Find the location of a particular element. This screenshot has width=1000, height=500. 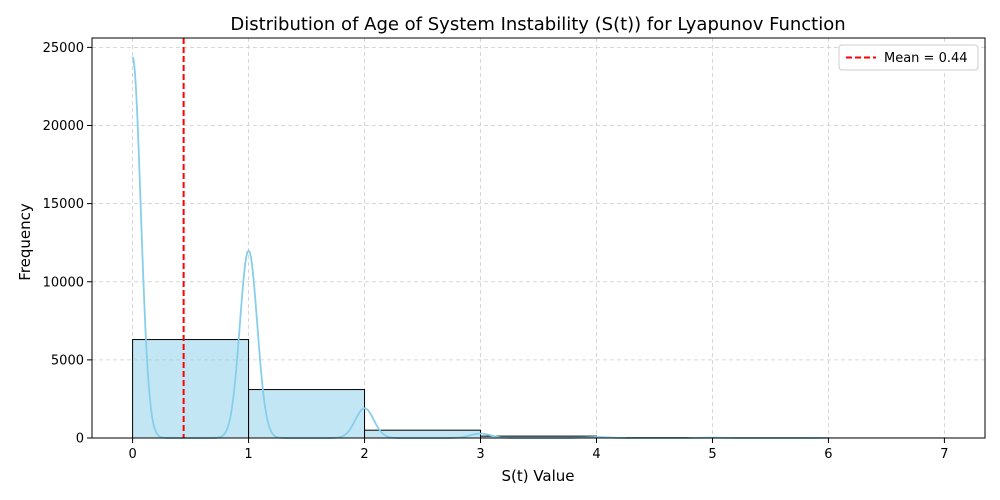

y-tick-label: 5000 is located at coordinates (67, 360).